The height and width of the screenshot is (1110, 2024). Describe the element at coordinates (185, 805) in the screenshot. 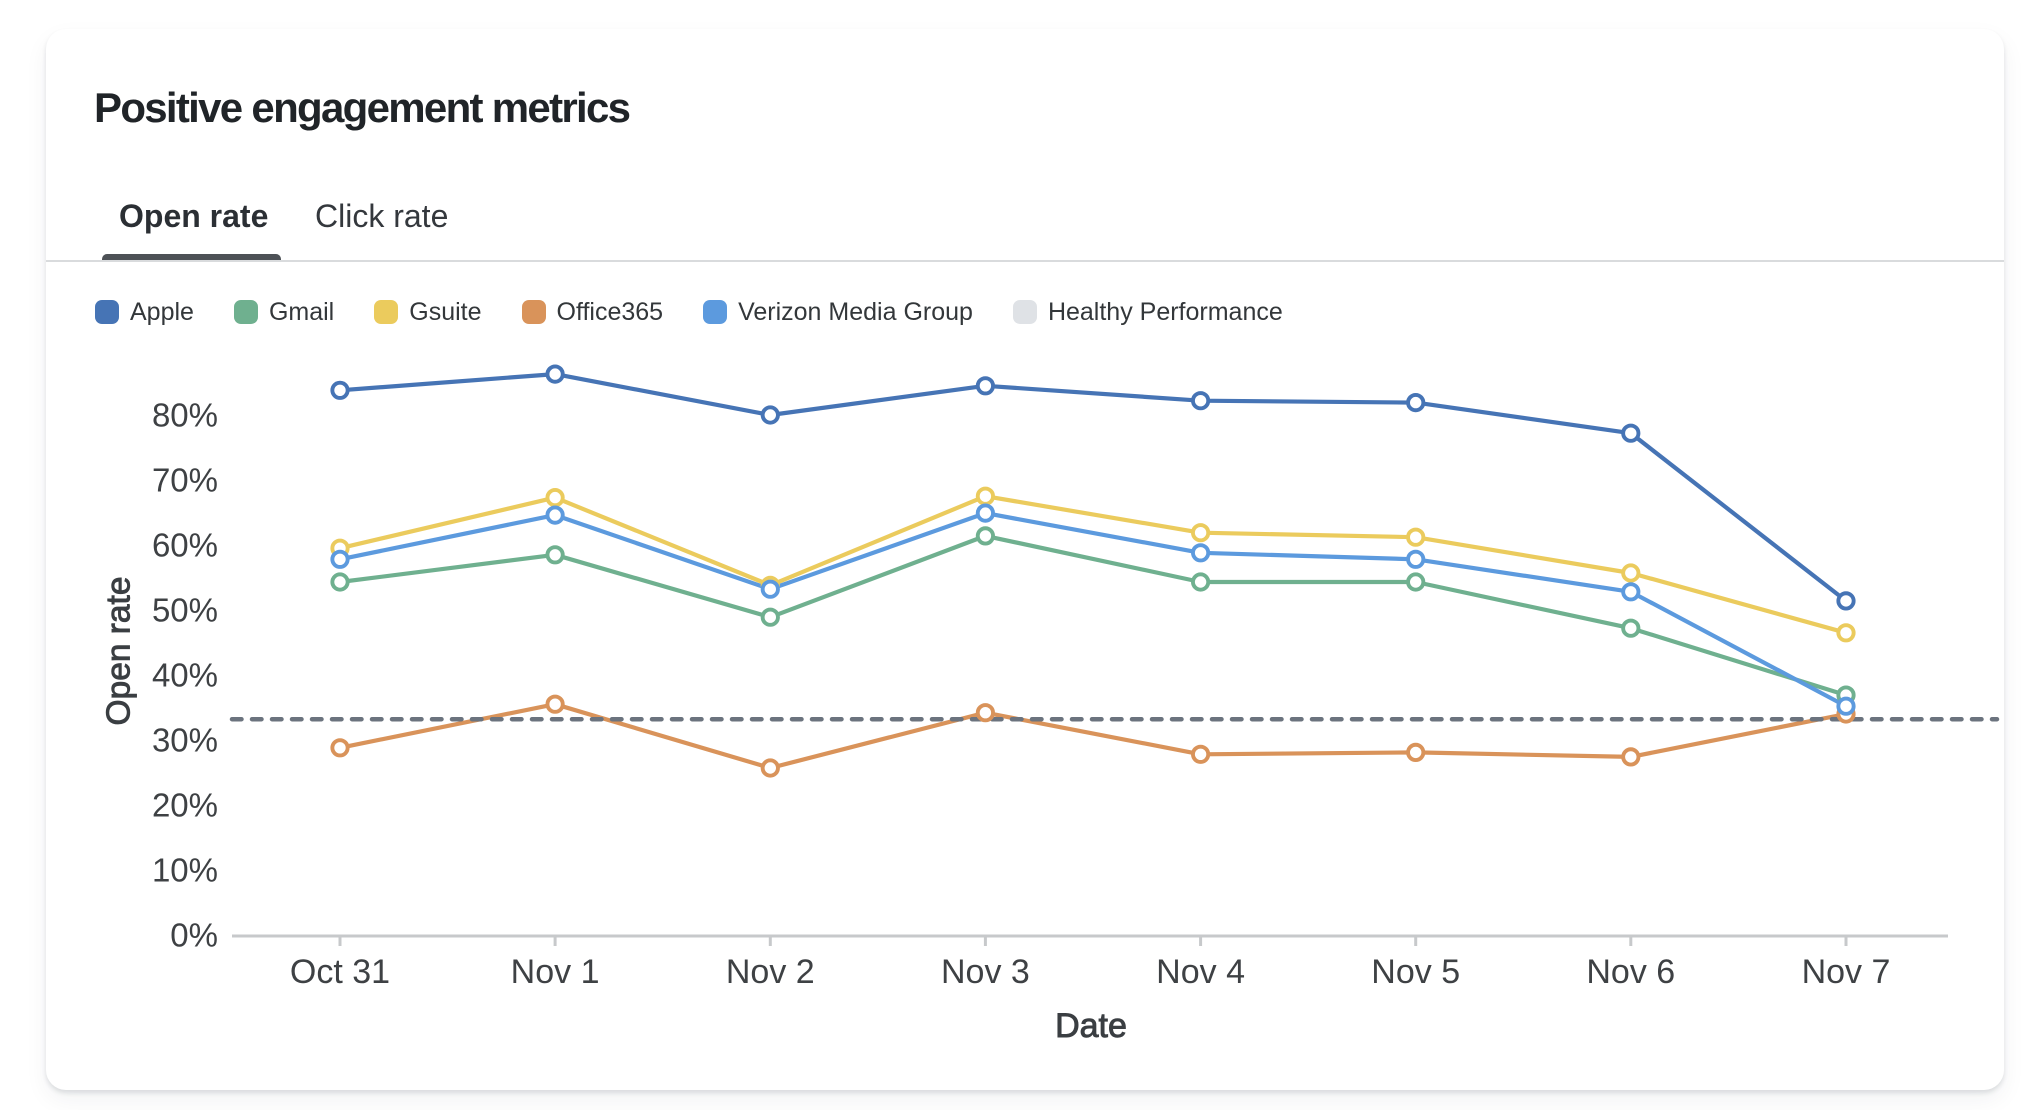

I see `svg-text: 20%` at that location.